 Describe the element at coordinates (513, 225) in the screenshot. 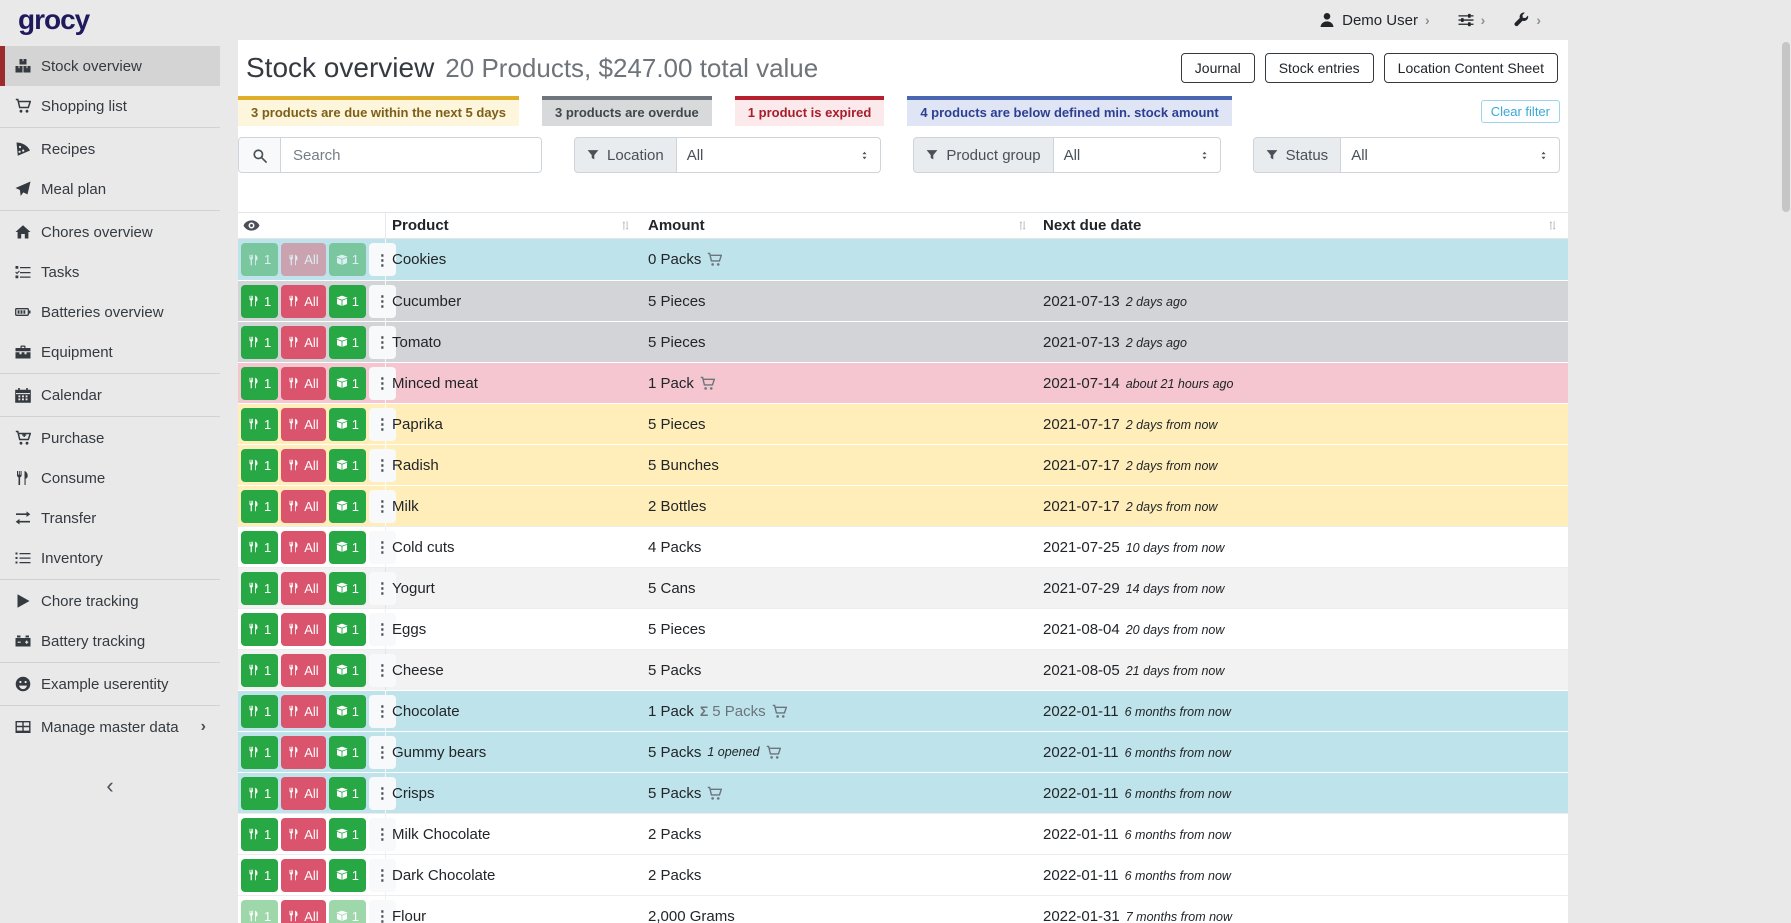

I see `column-header-product: Product` at that location.